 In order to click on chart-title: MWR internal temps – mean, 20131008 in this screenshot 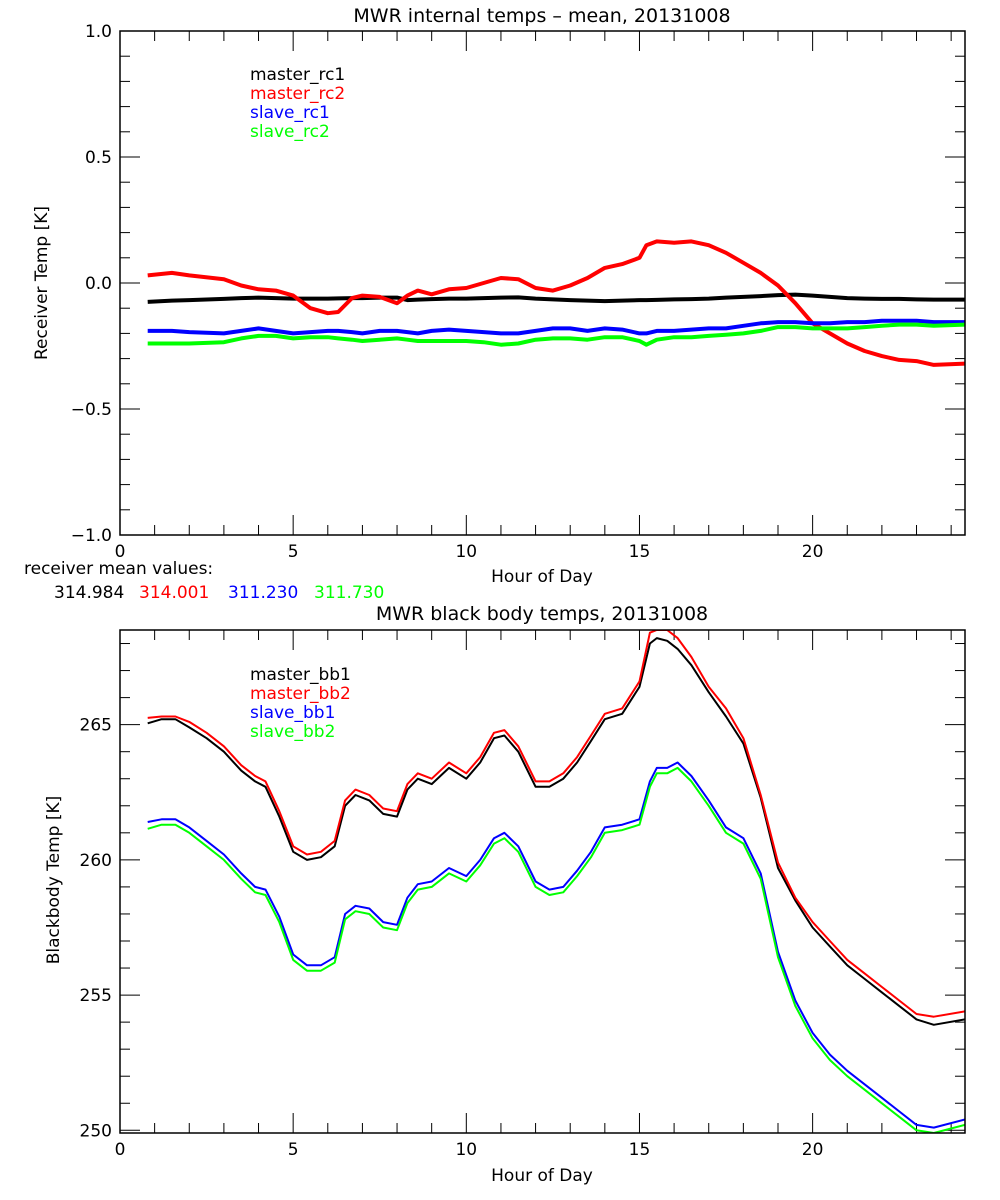, I will do `click(541, 16)`.